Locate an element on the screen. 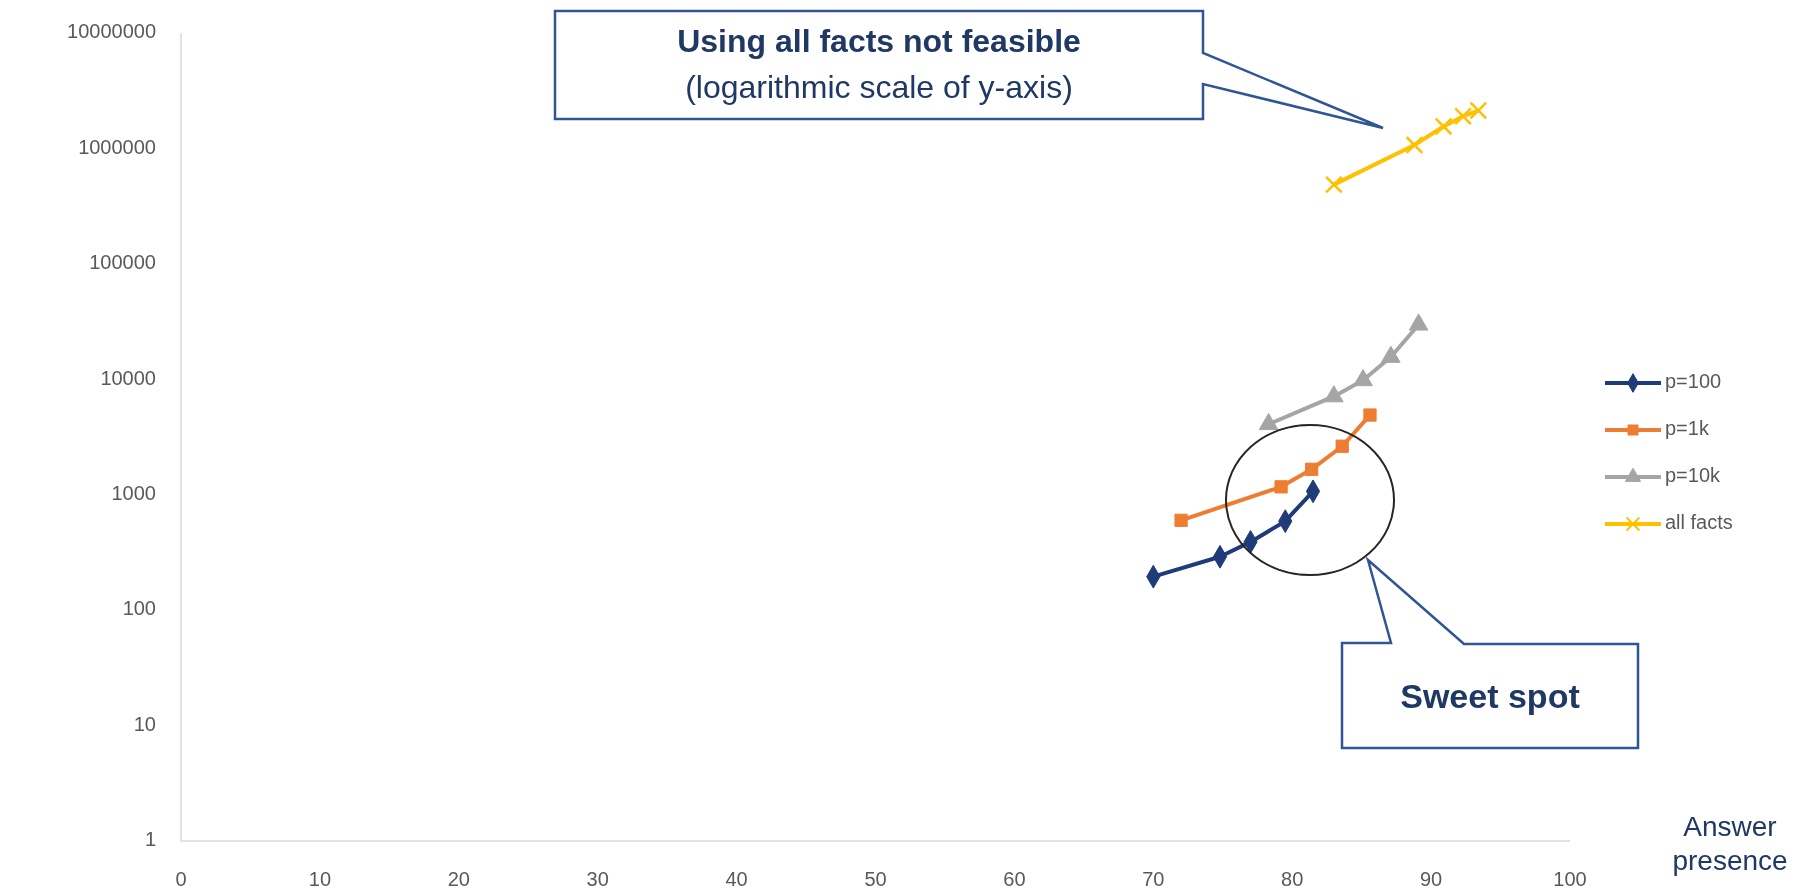 This screenshot has width=1818, height=895. x-tick-label: 40 is located at coordinates (736, 879).